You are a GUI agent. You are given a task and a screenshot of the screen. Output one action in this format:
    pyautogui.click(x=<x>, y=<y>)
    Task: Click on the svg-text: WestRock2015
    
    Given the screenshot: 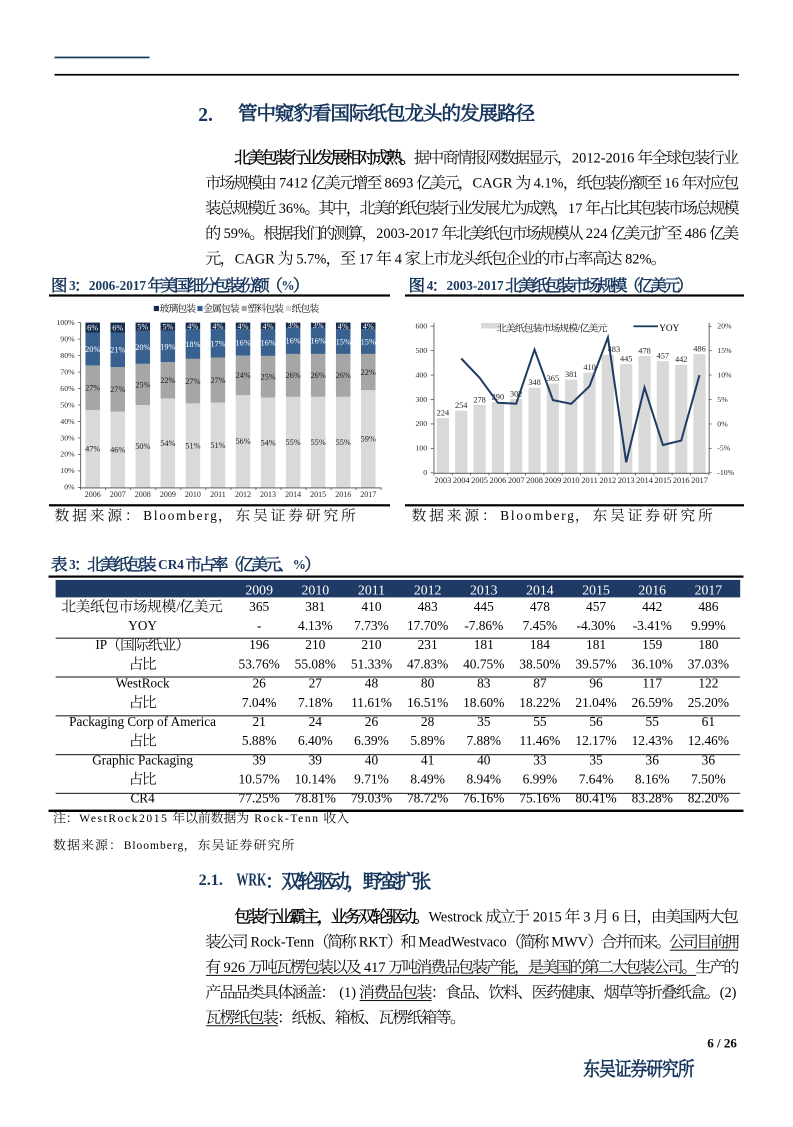 What is the action you would take?
    pyautogui.click(x=126, y=819)
    